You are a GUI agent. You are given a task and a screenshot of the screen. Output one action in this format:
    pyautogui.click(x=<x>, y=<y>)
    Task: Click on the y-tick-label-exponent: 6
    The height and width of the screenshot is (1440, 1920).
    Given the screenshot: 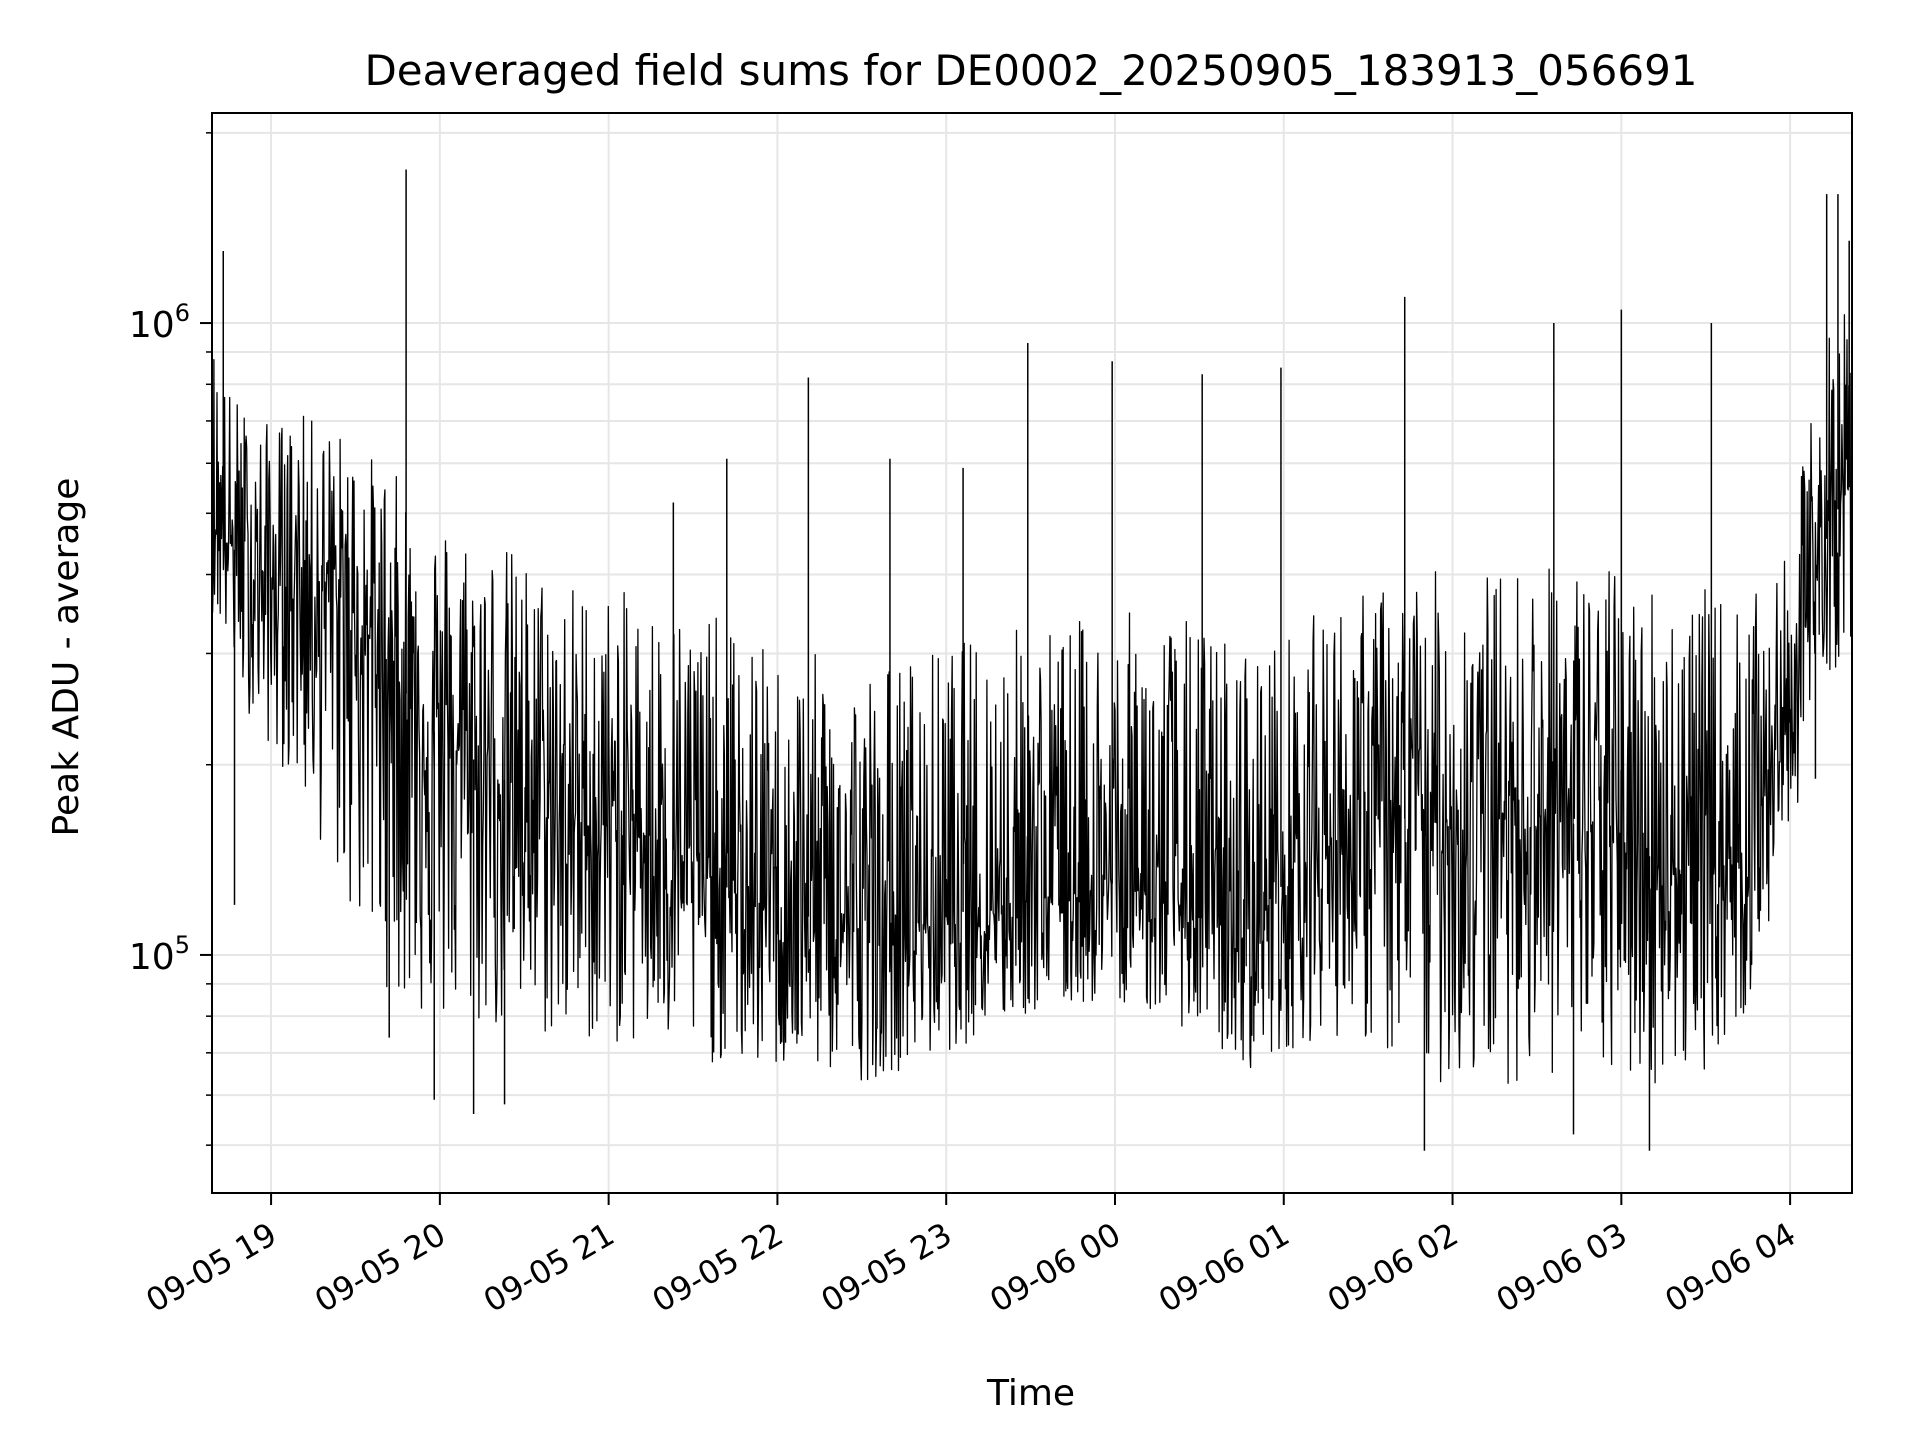 What is the action you would take?
    pyautogui.click(x=182, y=313)
    